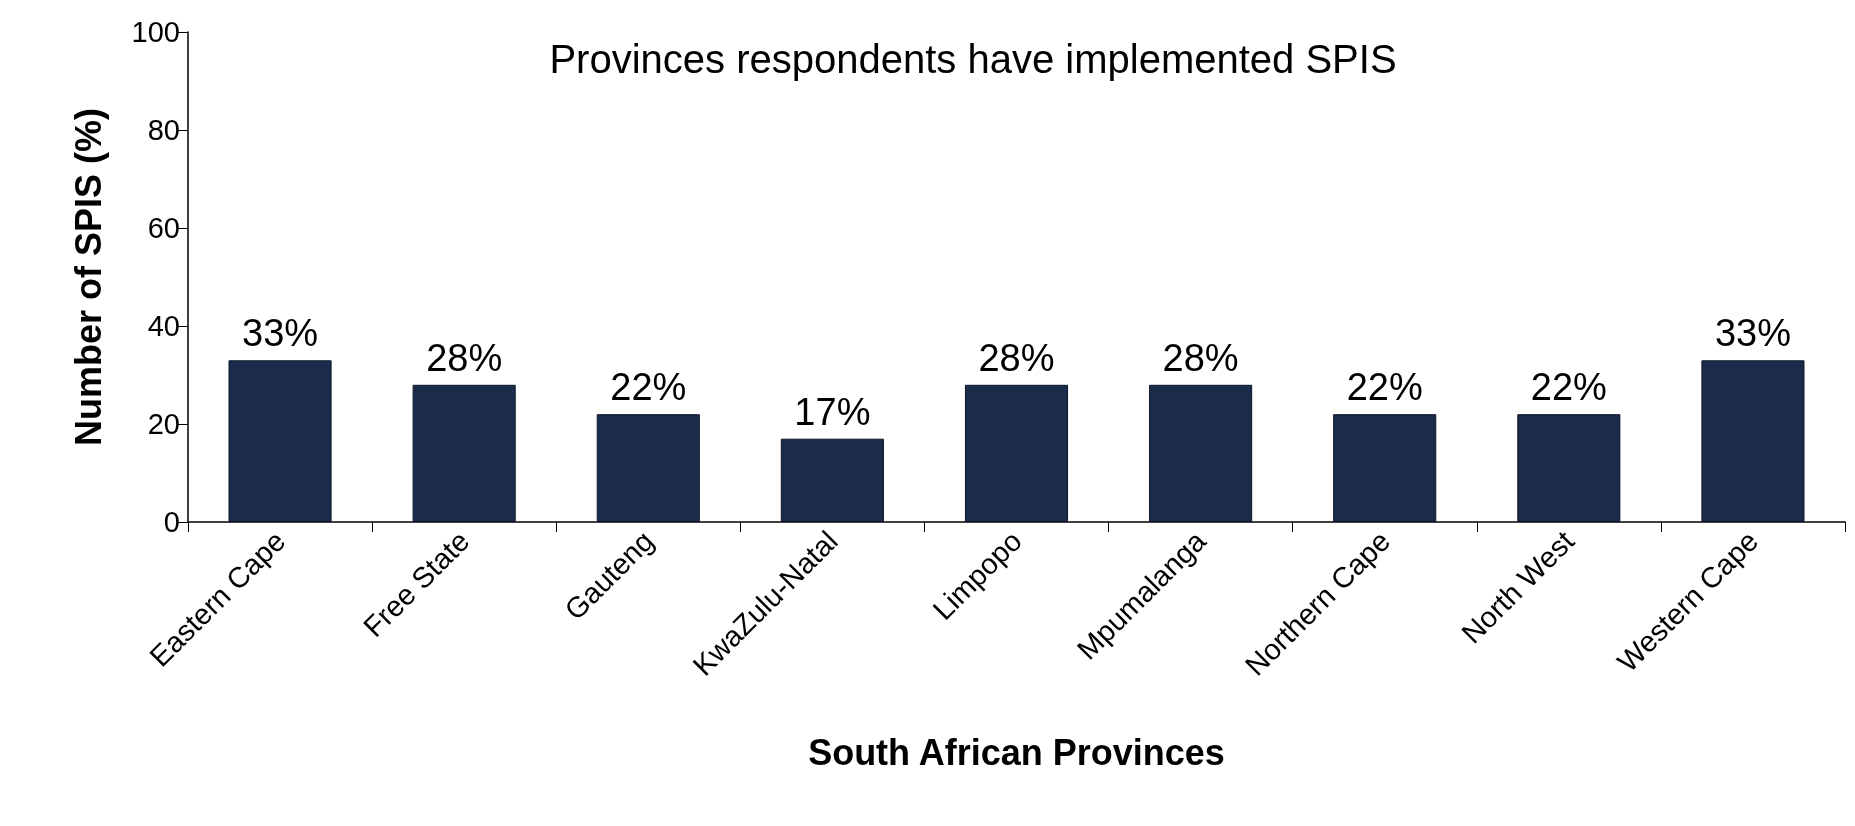 The width and height of the screenshot is (1855, 826). Describe the element at coordinates (171, 522) in the screenshot. I see `y-tick-label: 0` at that location.